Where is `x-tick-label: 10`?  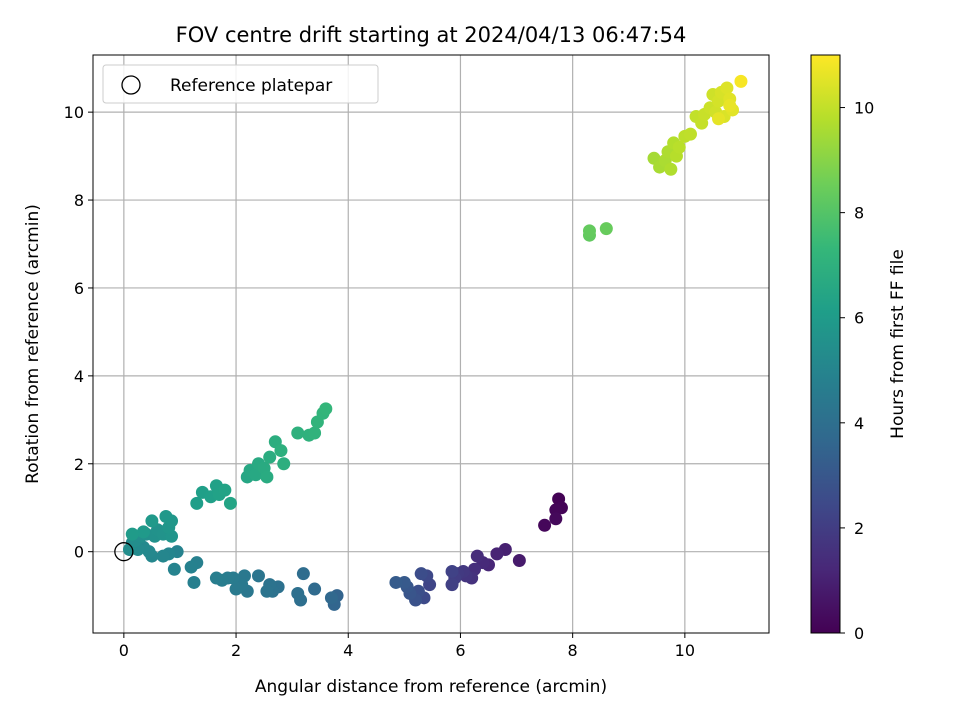 x-tick-label: 10 is located at coordinates (685, 650).